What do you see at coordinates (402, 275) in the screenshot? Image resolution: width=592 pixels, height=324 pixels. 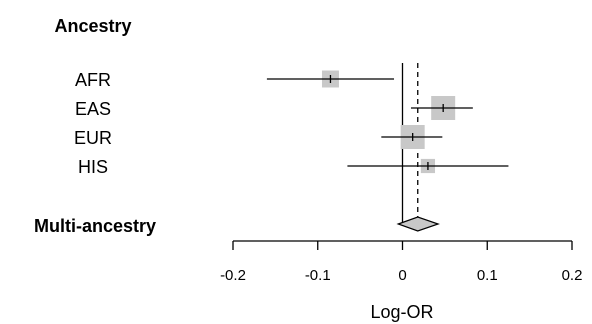 I see `x-tick-label: 0` at bounding box center [402, 275].